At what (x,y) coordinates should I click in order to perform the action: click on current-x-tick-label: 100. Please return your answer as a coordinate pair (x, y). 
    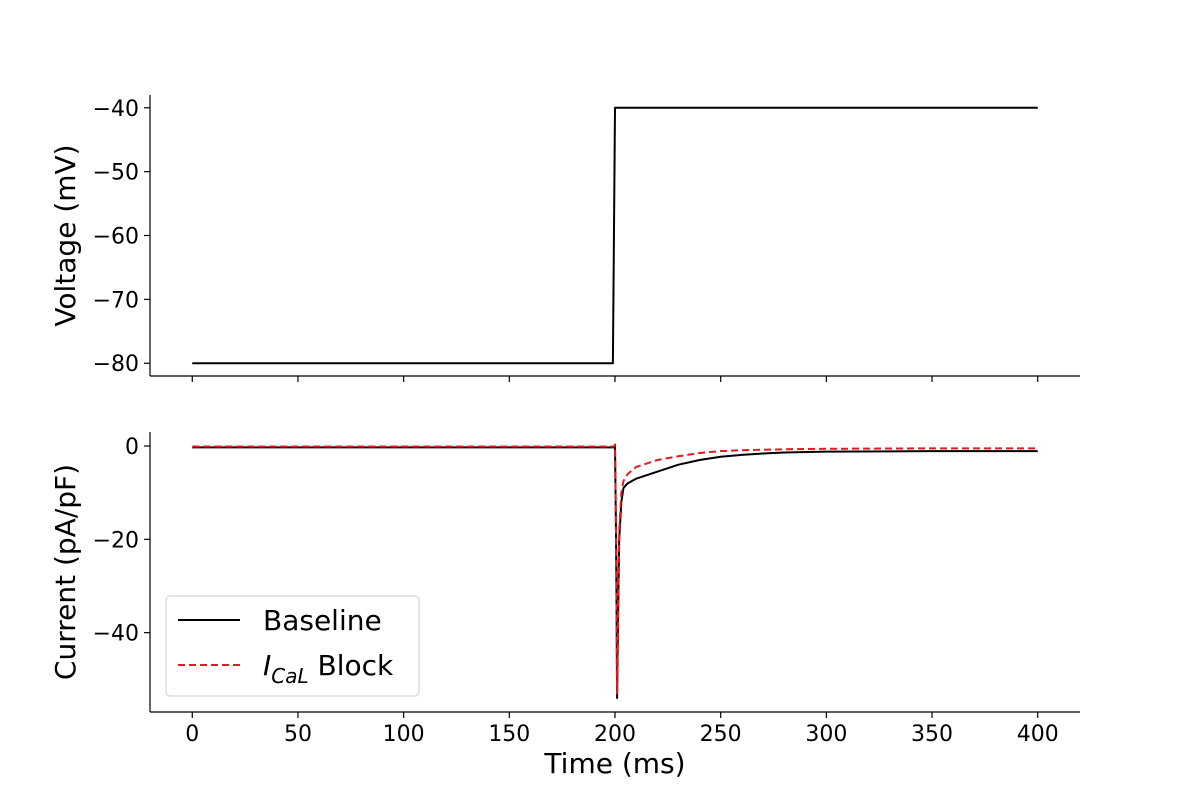
    Looking at the image, I should click on (404, 734).